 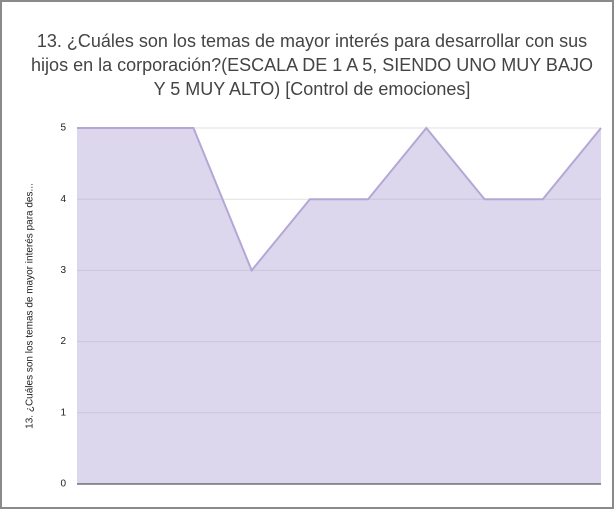 I want to click on y-tick-label: 4, so click(x=63, y=199).